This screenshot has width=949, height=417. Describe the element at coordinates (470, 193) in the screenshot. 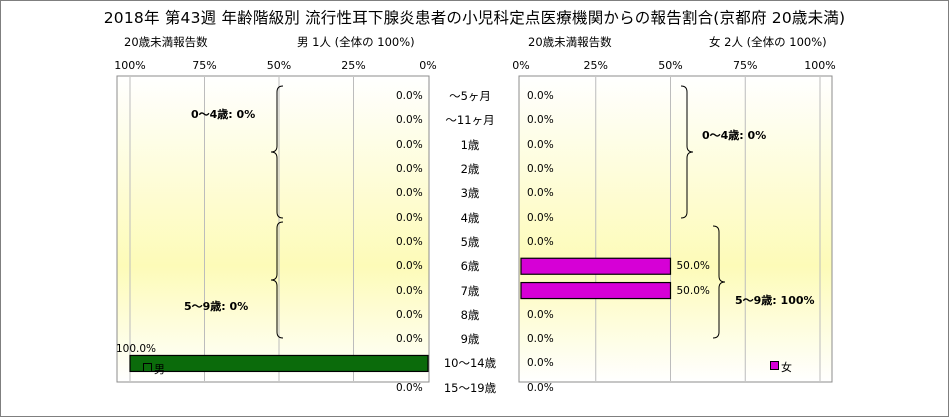

I see `age-category-label: 3歳` at that location.